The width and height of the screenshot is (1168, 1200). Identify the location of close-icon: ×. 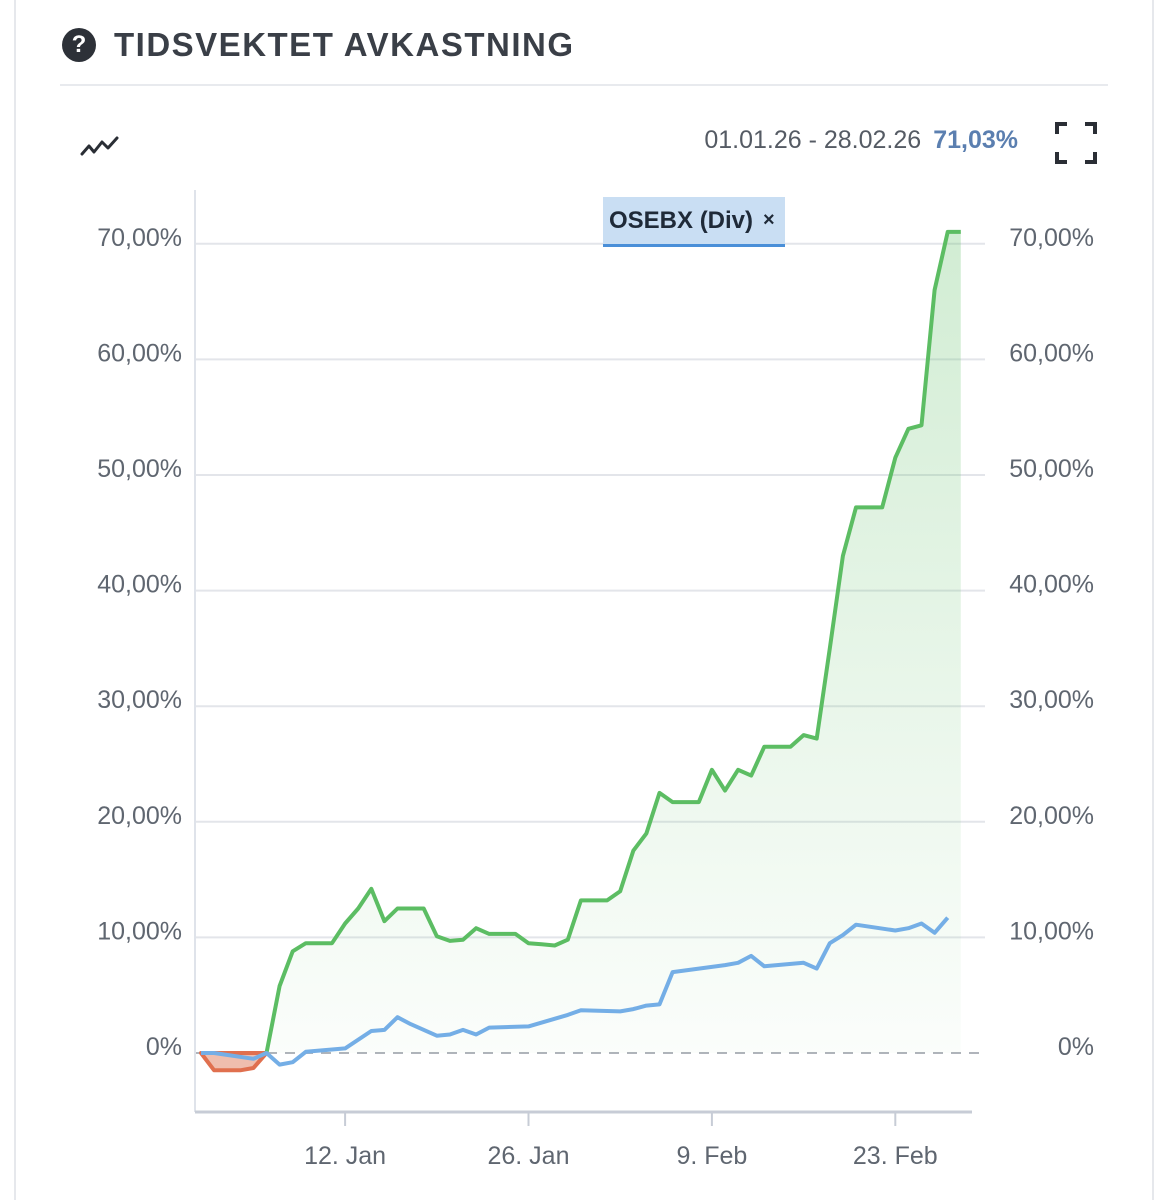
(769, 220).